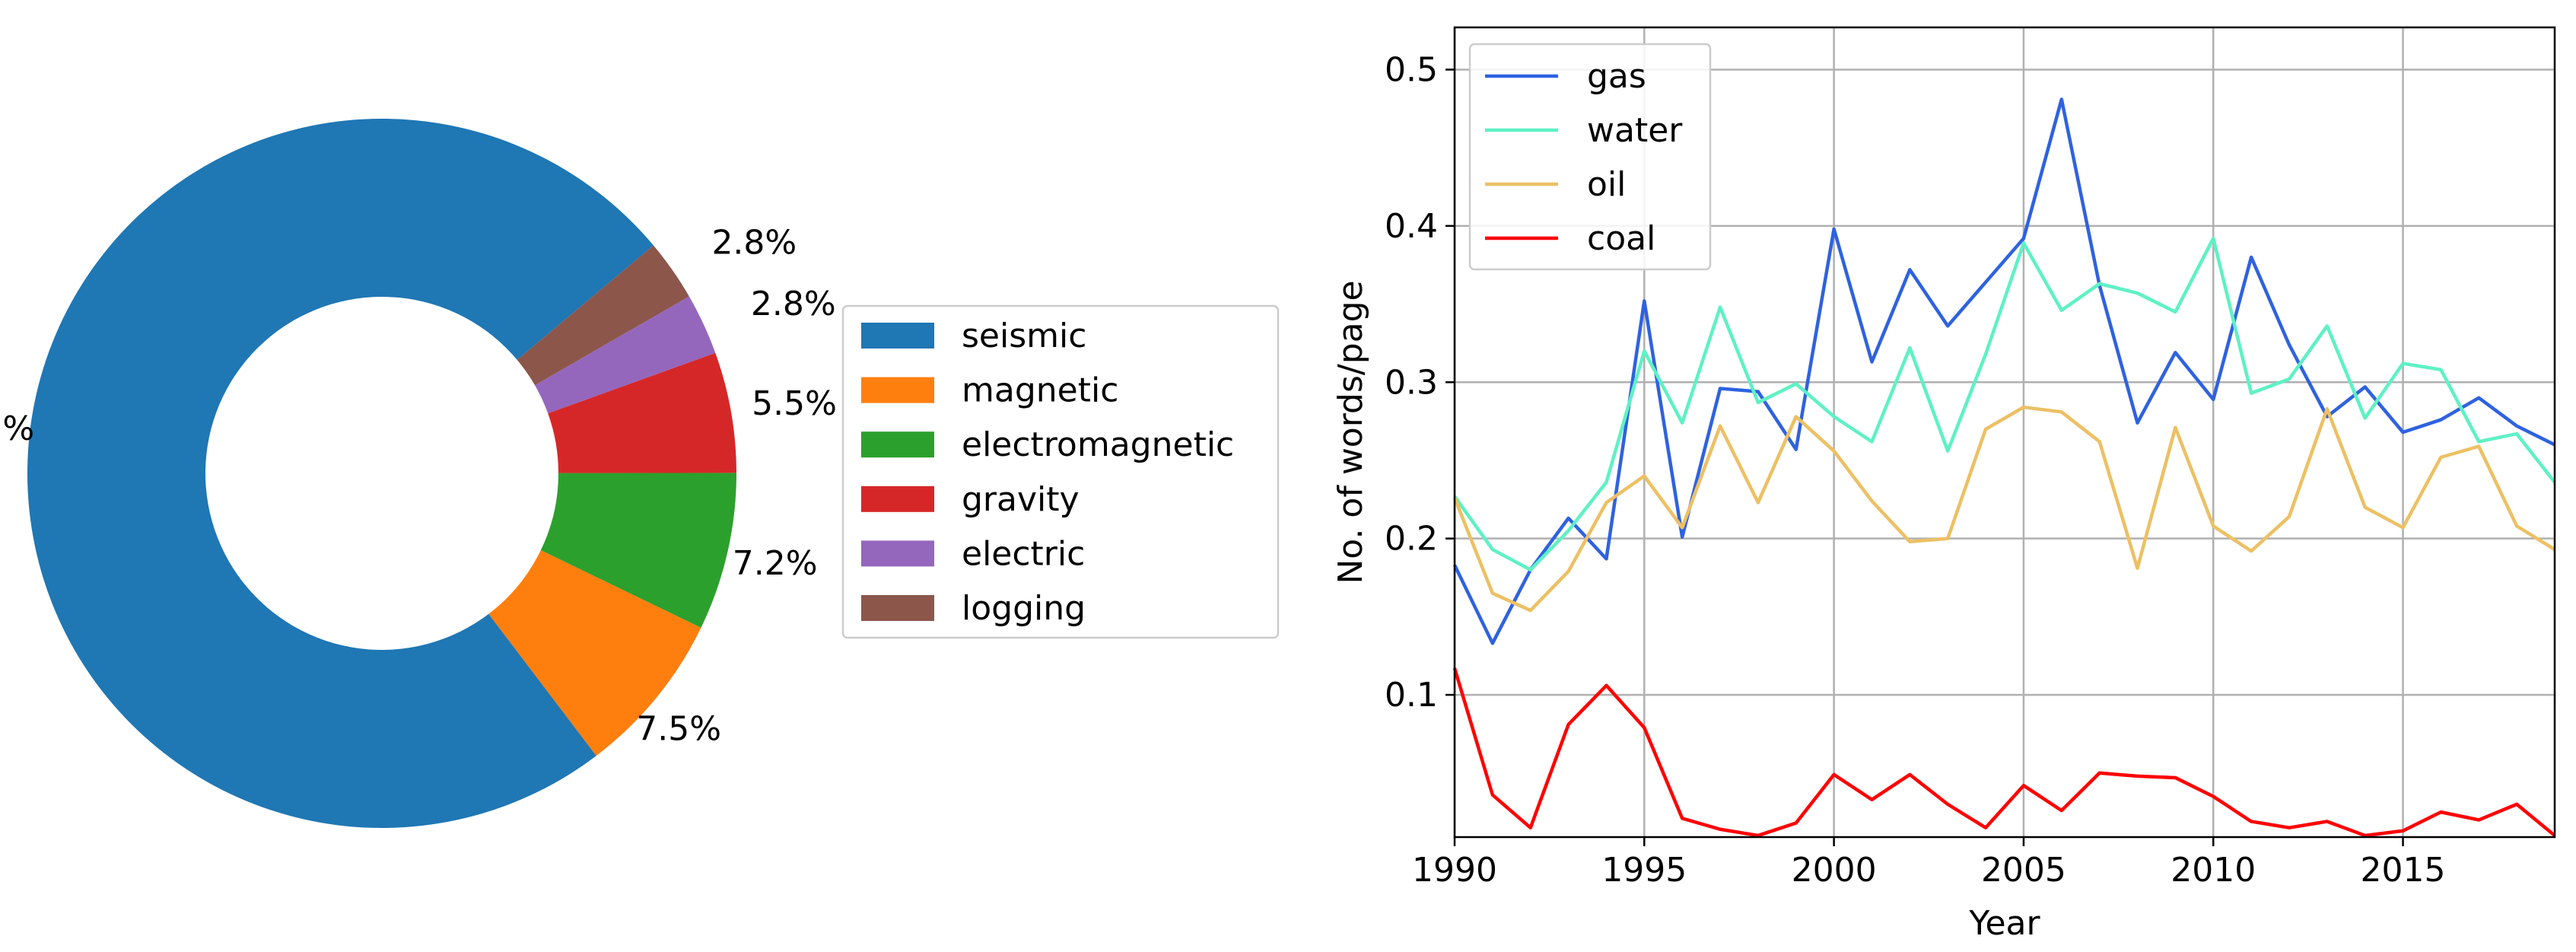  Describe the element at coordinates (1024, 336) in the screenshot. I see `legend-label-seismic: seismic` at that location.